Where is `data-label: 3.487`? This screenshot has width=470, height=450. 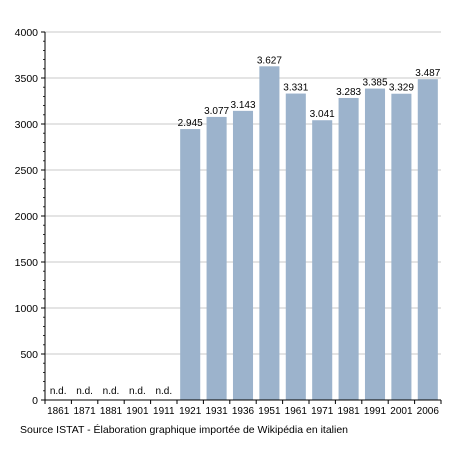 data-label: 3.487 is located at coordinates (427, 73).